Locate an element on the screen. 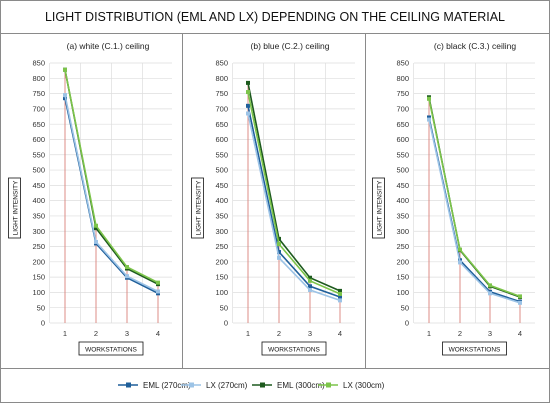 This screenshot has width=550, height=403. legend-label: LX (300cm) is located at coordinates (364, 385).